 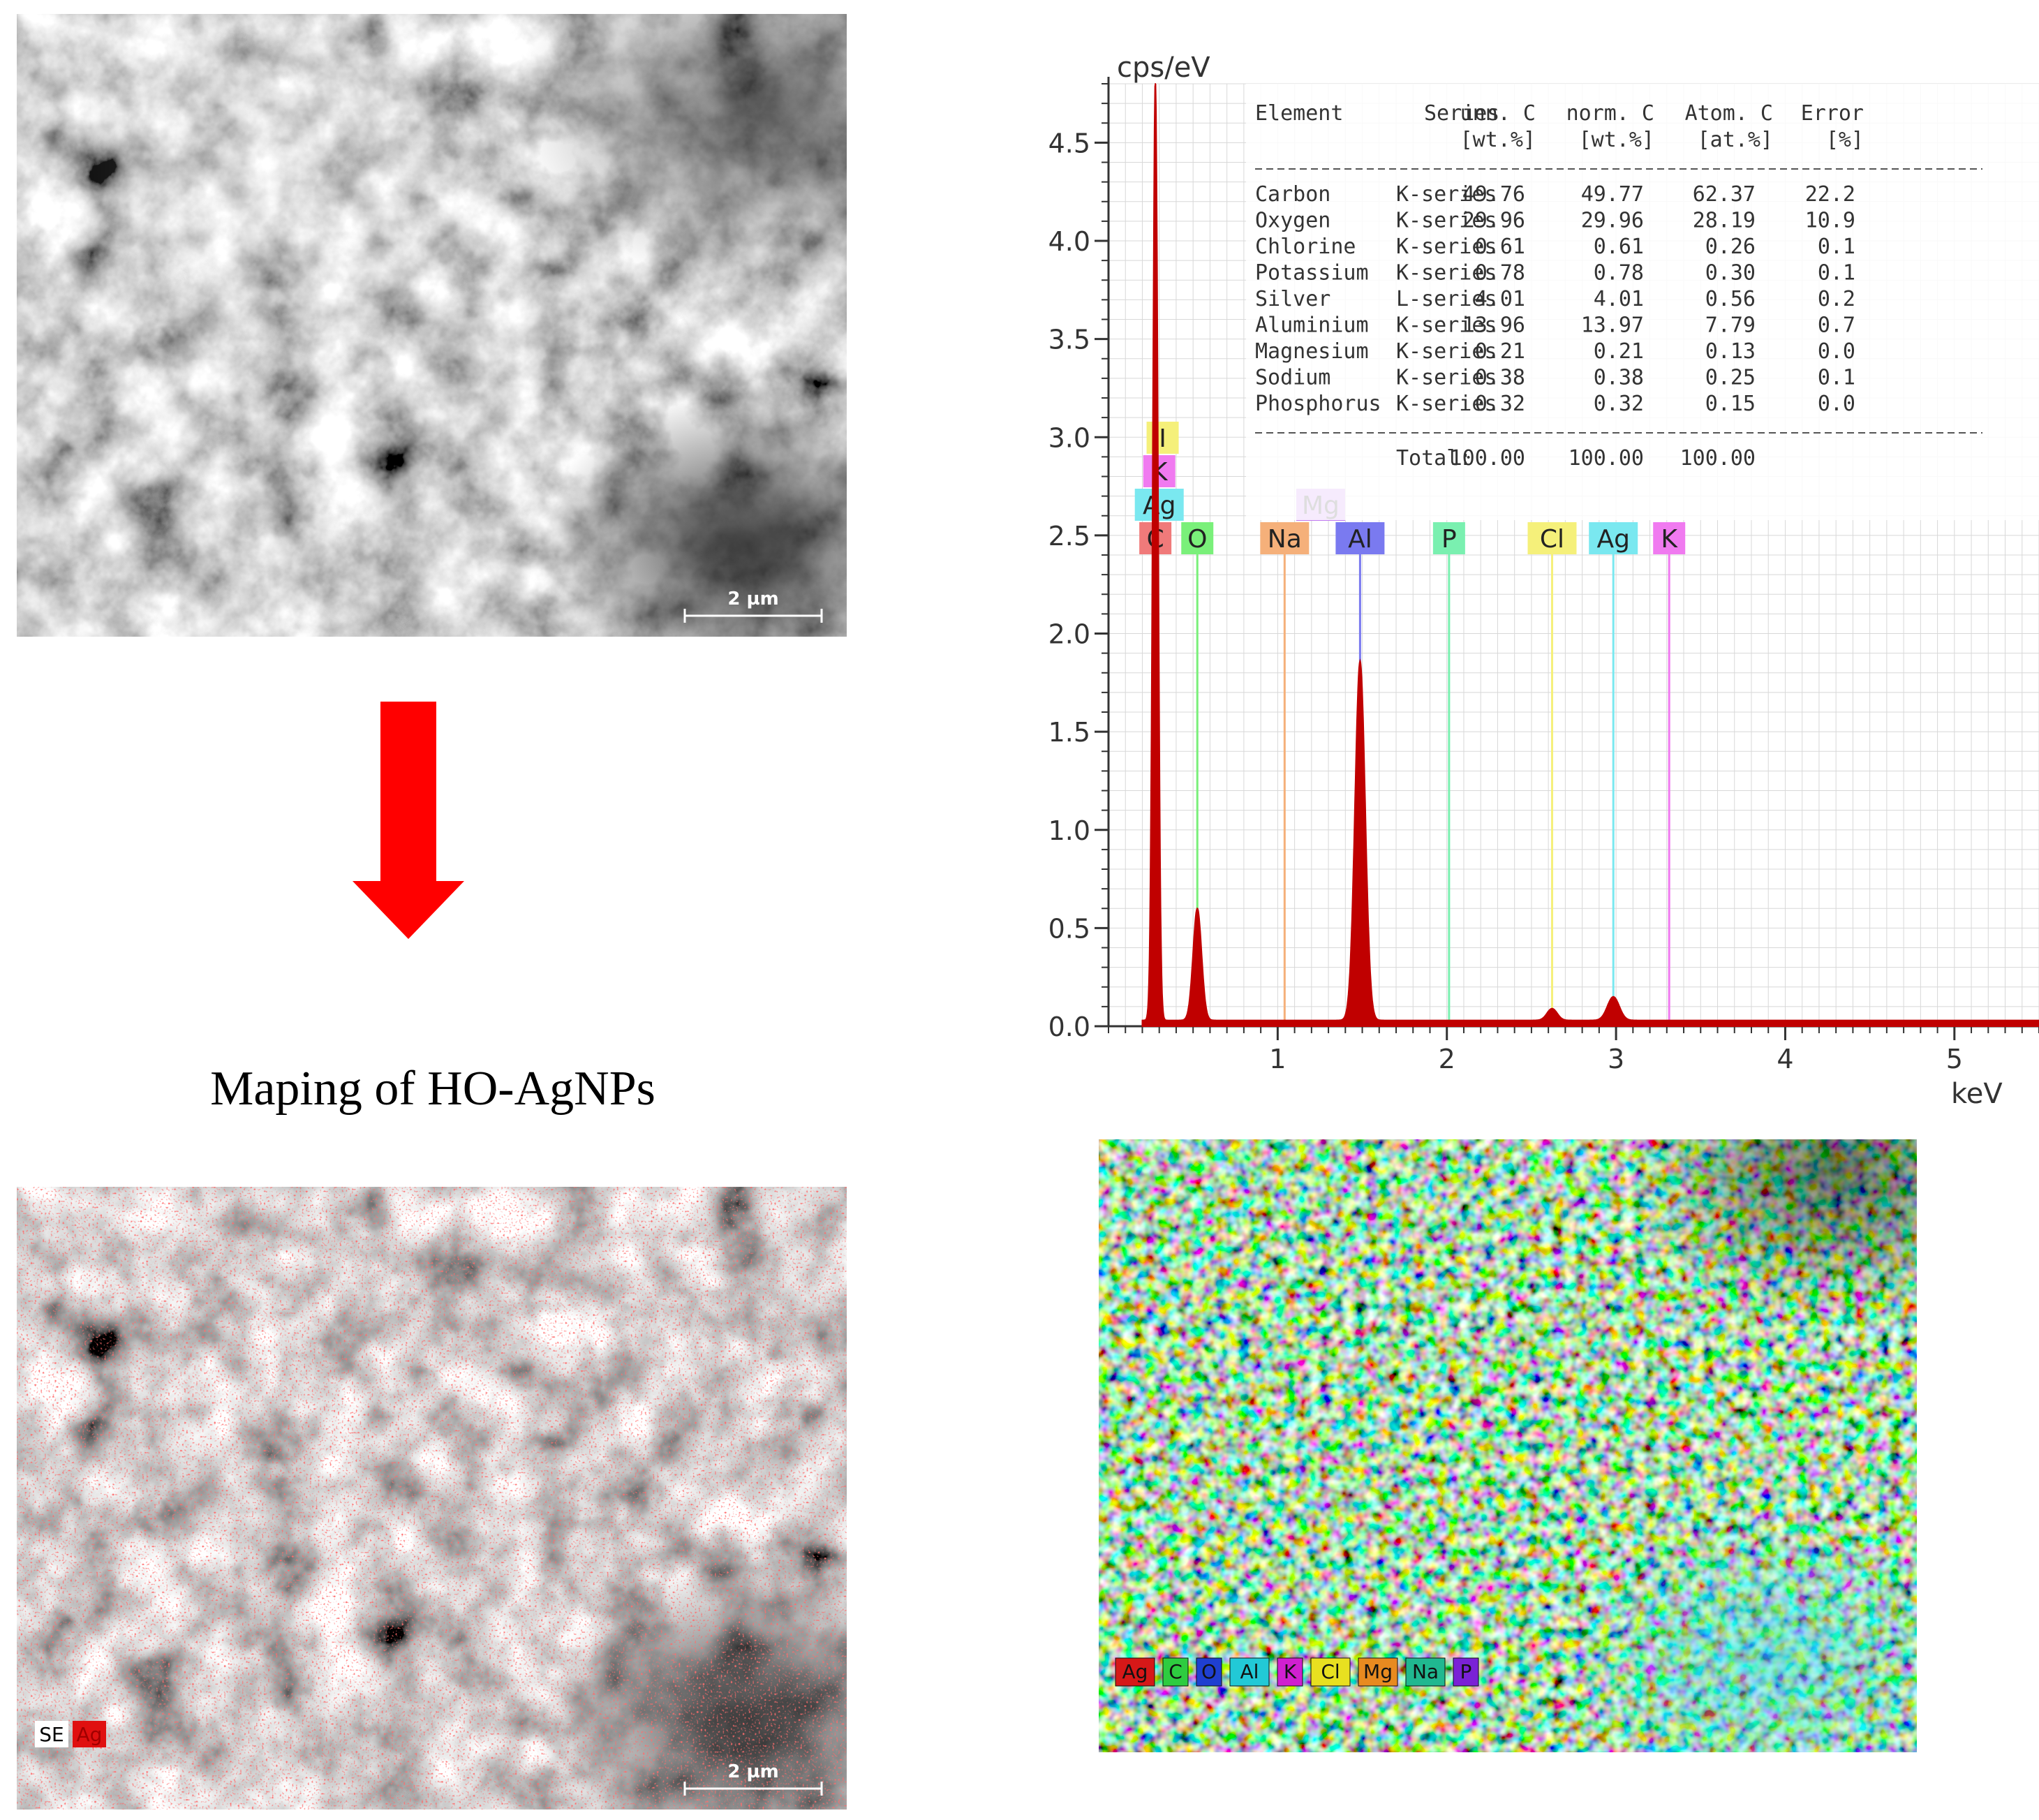 What do you see at coordinates (1977, 1094) in the screenshot?
I see `x-axis-label: keV` at bounding box center [1977, 1094].